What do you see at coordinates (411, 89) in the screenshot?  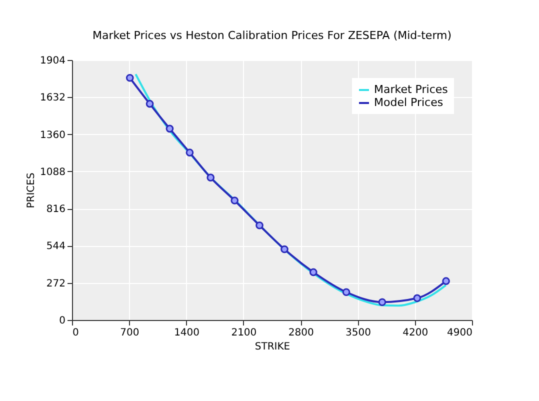 I see `legend-label: Market Prices` at bounding box center [411, 89].